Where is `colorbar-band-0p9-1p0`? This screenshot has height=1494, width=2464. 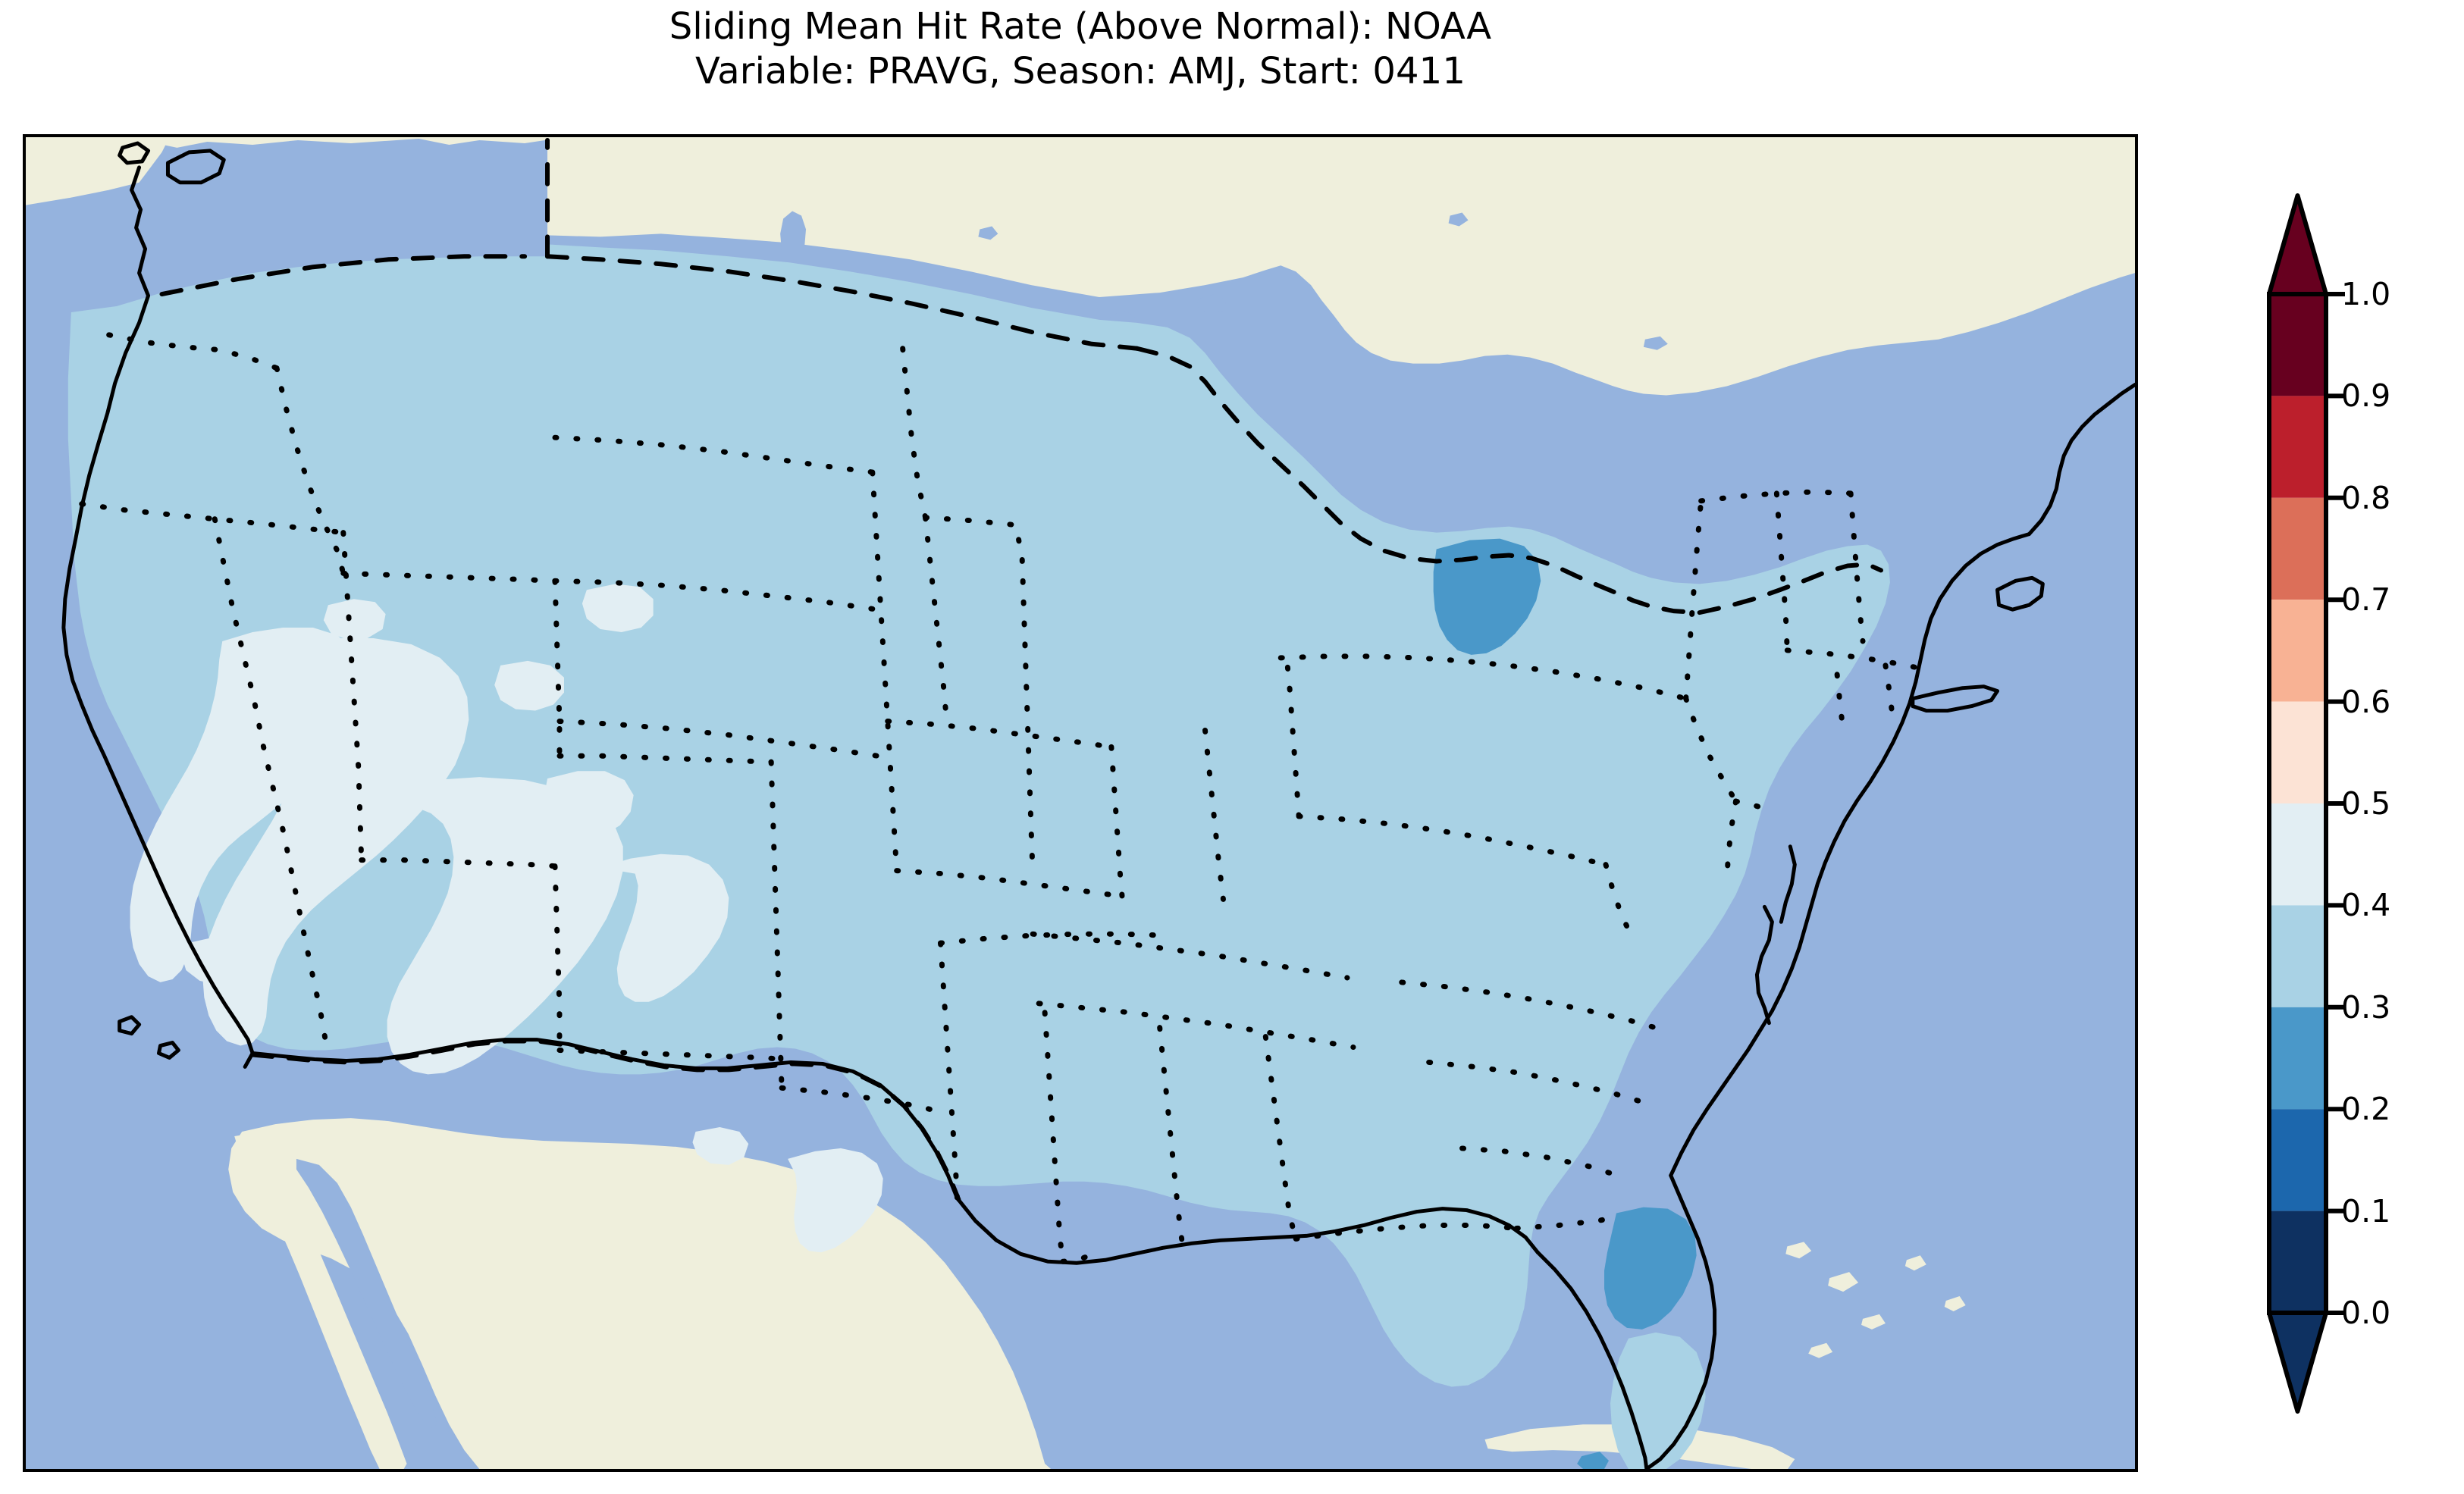
colorbar-band-0p9-1p0 is located at coordinates (2297, 345).